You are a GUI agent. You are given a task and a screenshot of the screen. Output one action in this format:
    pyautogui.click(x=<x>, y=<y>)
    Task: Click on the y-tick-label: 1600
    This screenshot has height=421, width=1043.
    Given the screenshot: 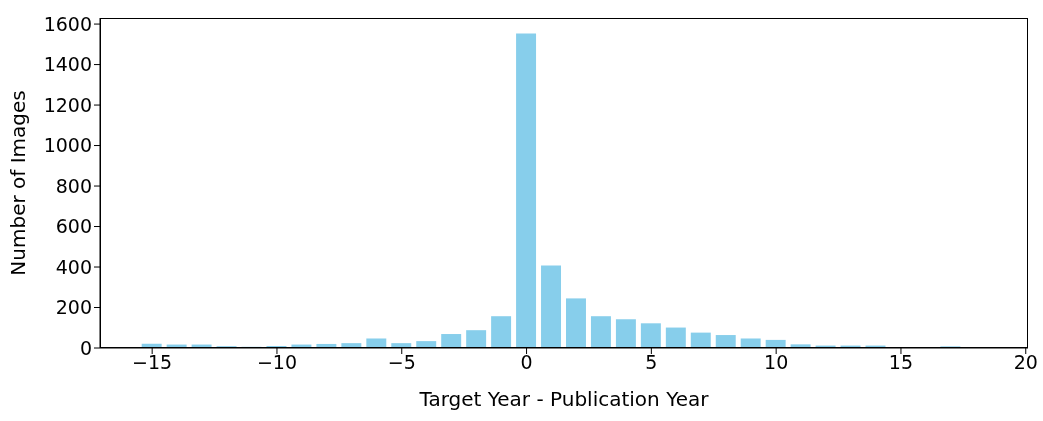 What is the action you would take?
    pyautogui.click(x=67, y=23)
    